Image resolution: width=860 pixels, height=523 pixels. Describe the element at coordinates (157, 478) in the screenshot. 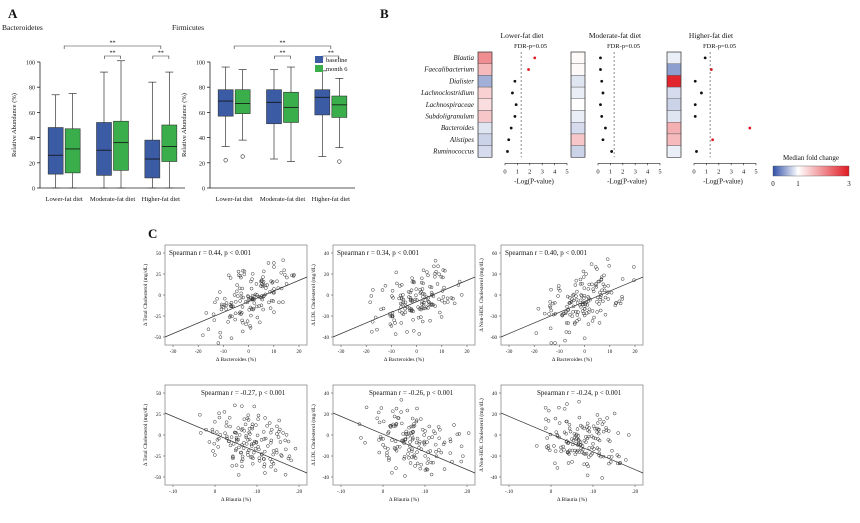

I see `y-tick-label: -50` at that location.